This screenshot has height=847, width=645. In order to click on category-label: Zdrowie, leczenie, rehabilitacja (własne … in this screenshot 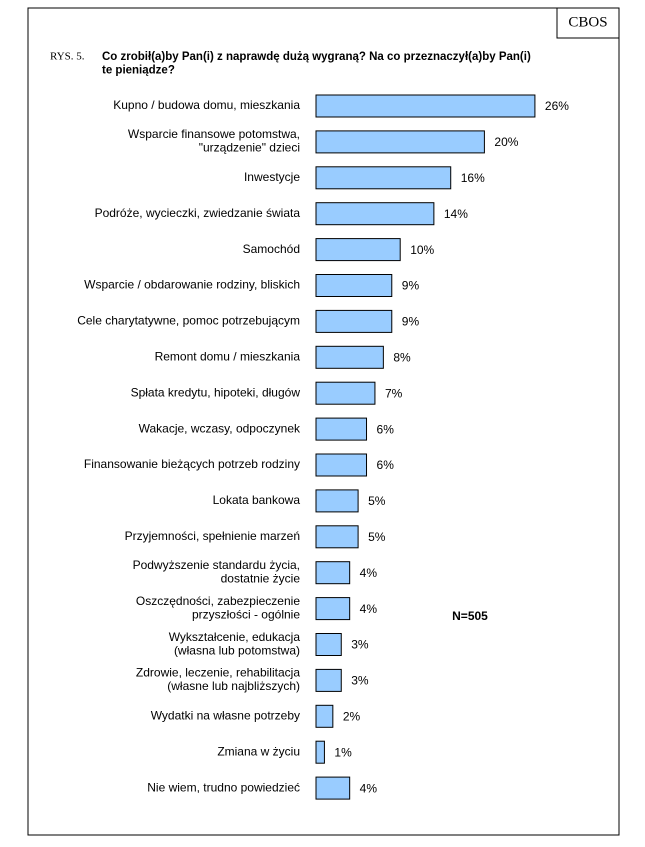, I will do `click(218, 680)`.